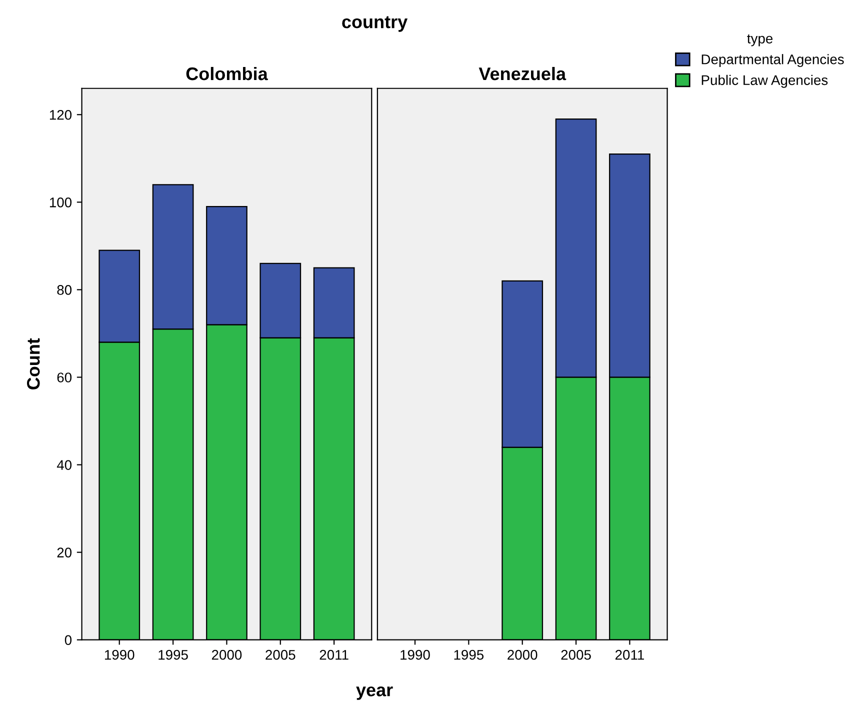 This screenshot has width=861, height=707. I want to click on chart-title: Venezuela, so click(522, 73).